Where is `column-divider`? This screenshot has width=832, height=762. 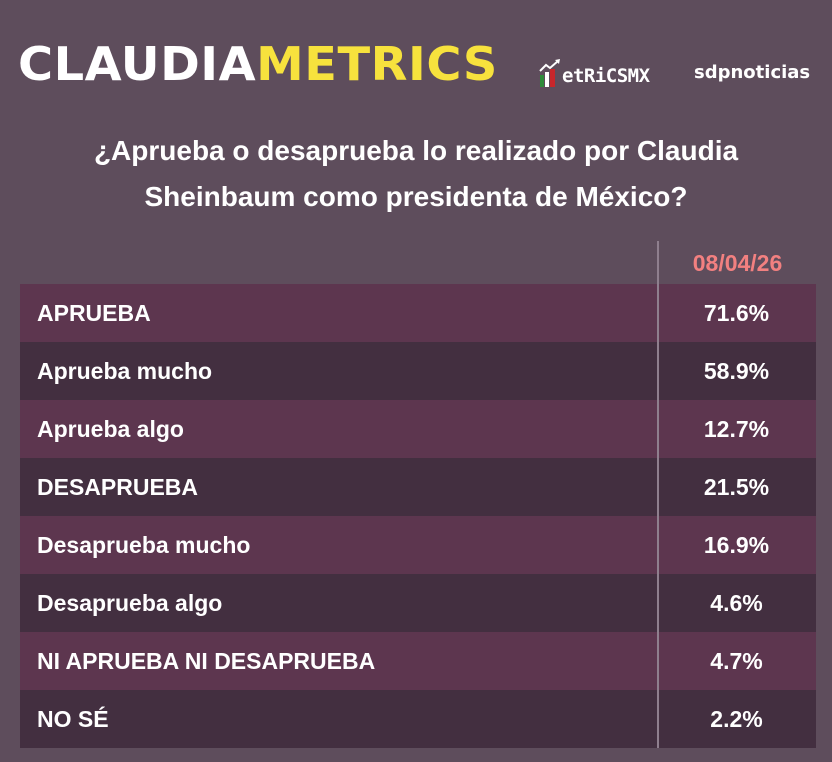
column-divider is located at coordinates (658, 494).